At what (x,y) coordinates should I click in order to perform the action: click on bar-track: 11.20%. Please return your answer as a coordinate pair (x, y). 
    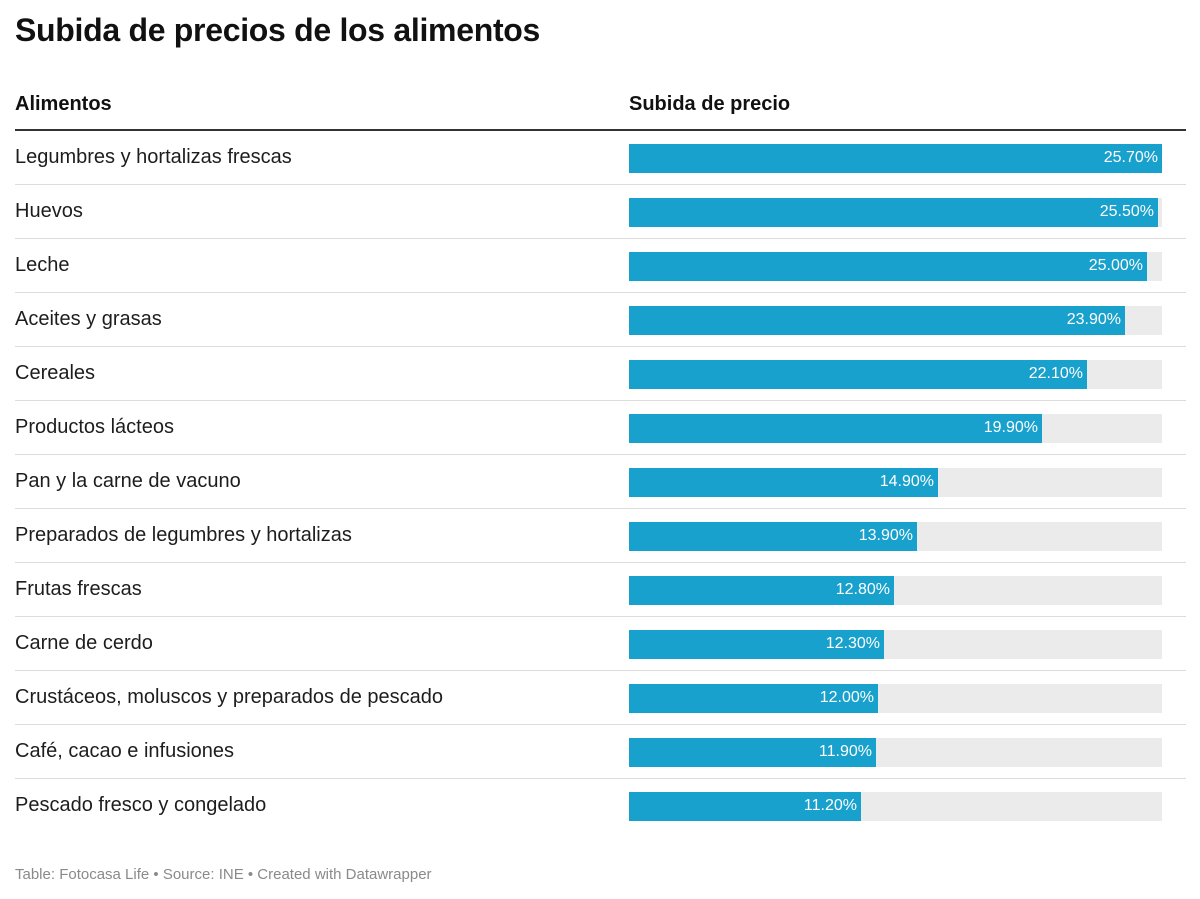
    Looking at the image, I should click on (895, 806).